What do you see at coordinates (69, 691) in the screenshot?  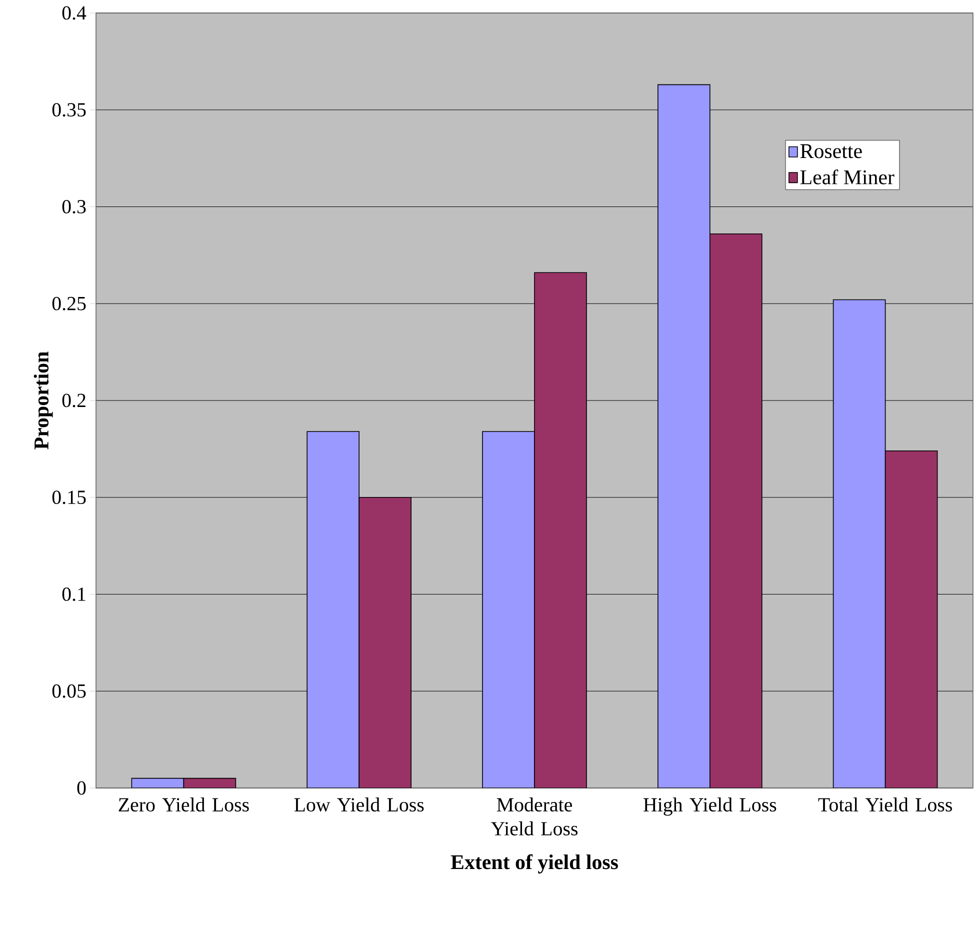 I see `y-tick-label: 0.05` at bounding box center [69, 691].